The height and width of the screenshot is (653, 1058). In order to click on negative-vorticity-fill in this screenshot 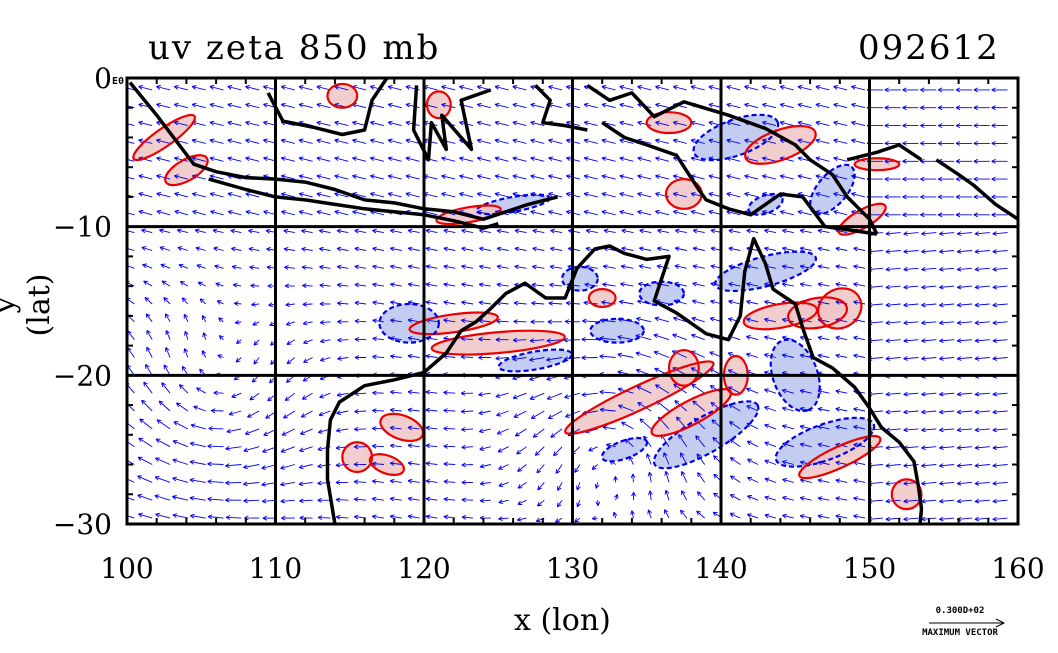, I will do `click(661, 293)`.